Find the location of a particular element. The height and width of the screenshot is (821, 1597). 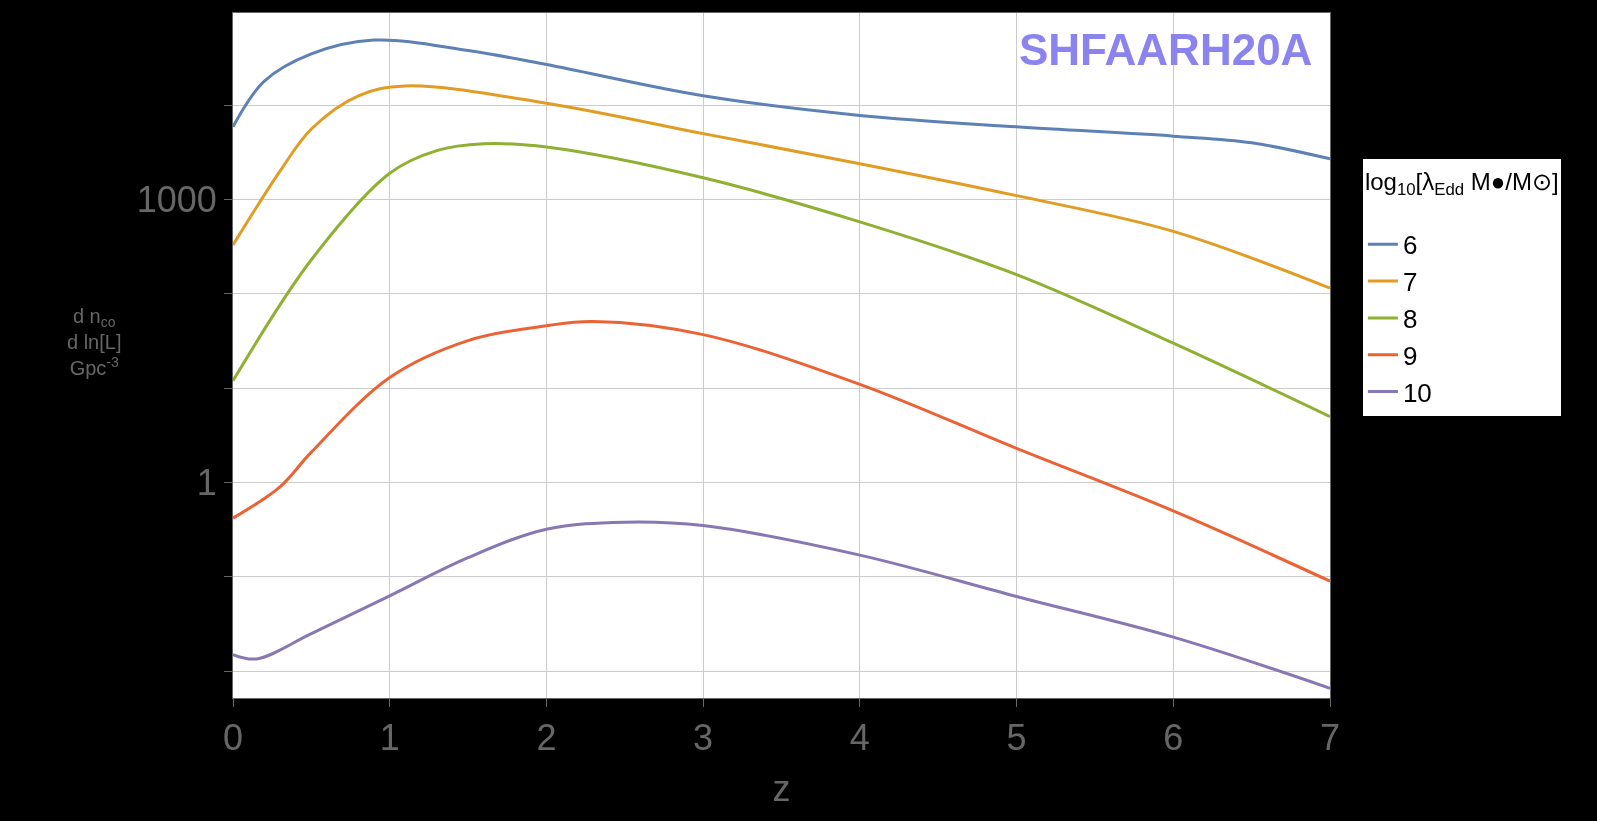

legend-label: 7 is located at coordinates (1410, 282).